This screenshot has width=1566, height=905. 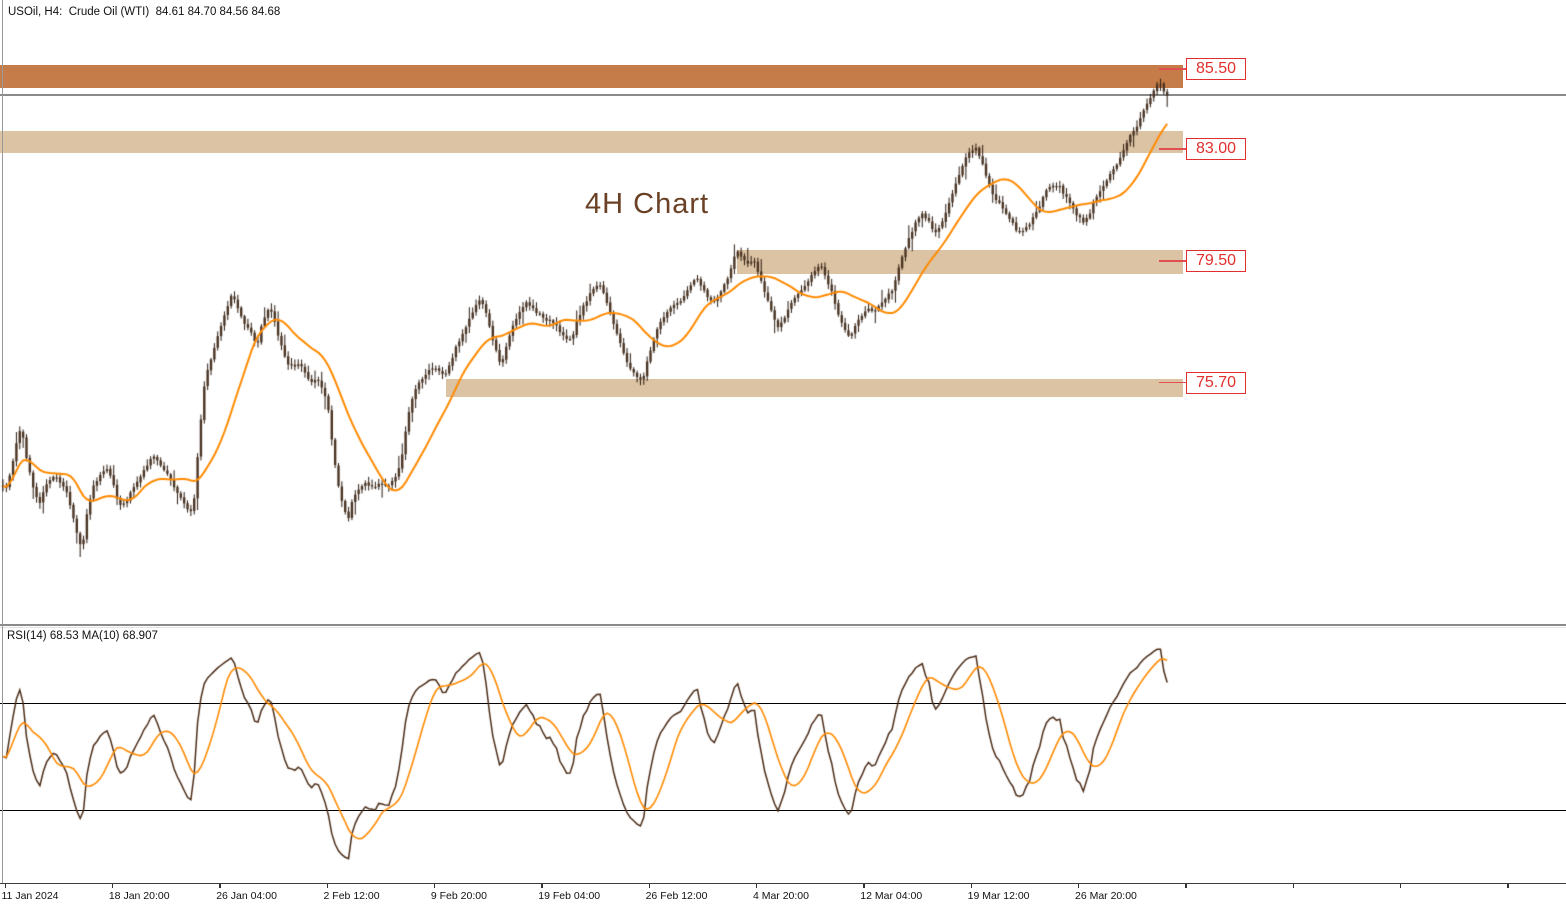 What do you see at coordinates (1172, 69) in the screenshot?
I see `price-label-connector-85.50` at bounding box center [1172, 69].